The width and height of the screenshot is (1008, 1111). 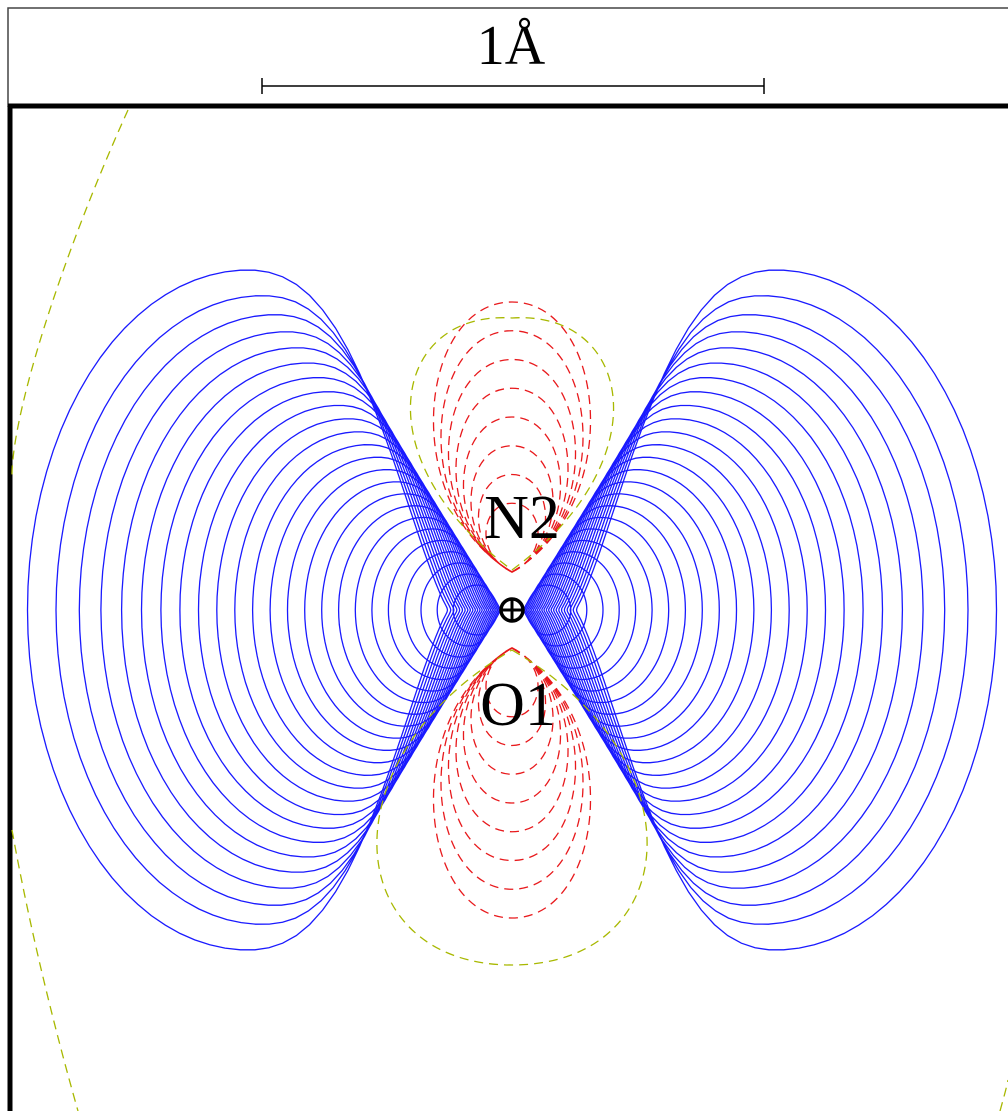 I want to click on zero-contour-upper, so click(x=512, y=444).